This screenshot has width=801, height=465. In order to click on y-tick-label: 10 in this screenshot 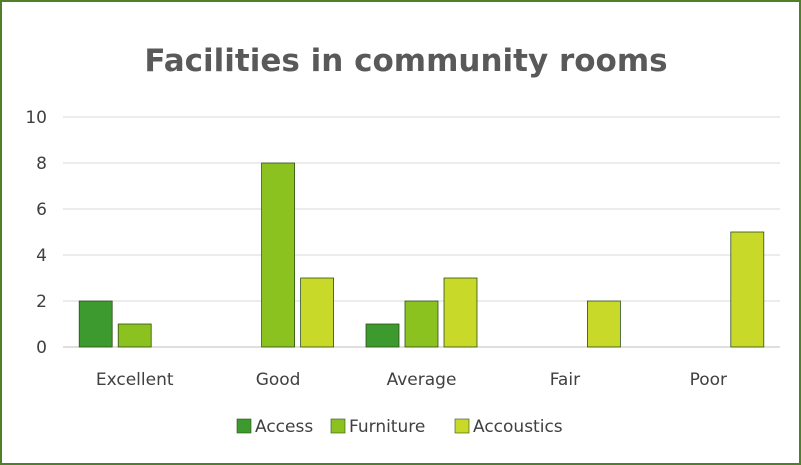, I will do `click(36, 118)`.